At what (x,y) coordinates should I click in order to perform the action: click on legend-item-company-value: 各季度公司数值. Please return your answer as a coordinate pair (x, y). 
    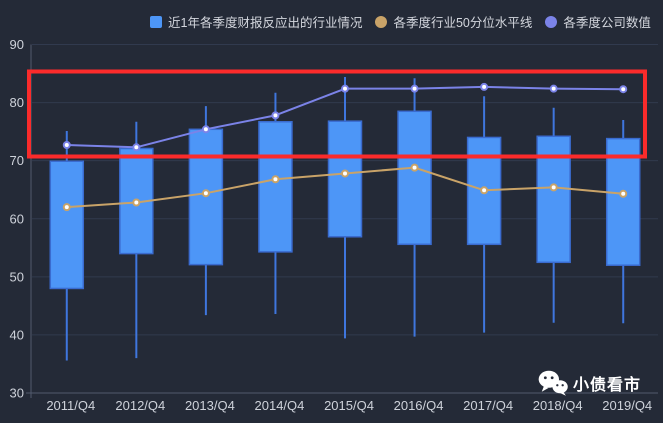
    Looking at the image, I should click on (598, 21).